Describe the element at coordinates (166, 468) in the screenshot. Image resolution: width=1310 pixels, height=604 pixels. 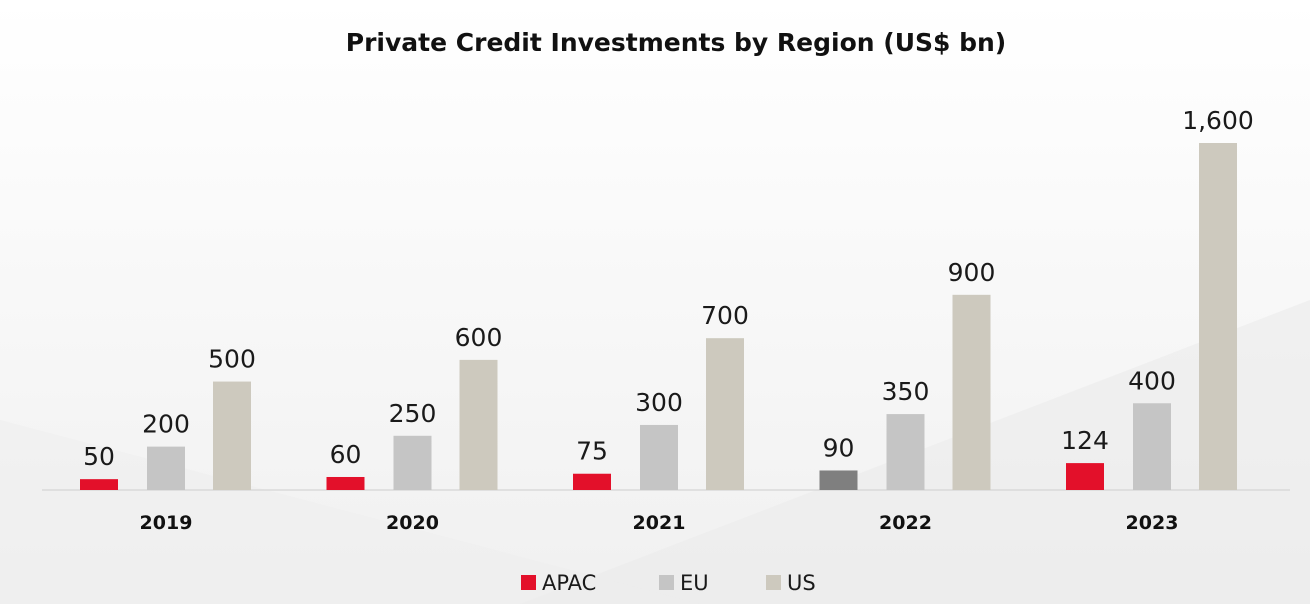
I see `bar-eu-2019` at that location.